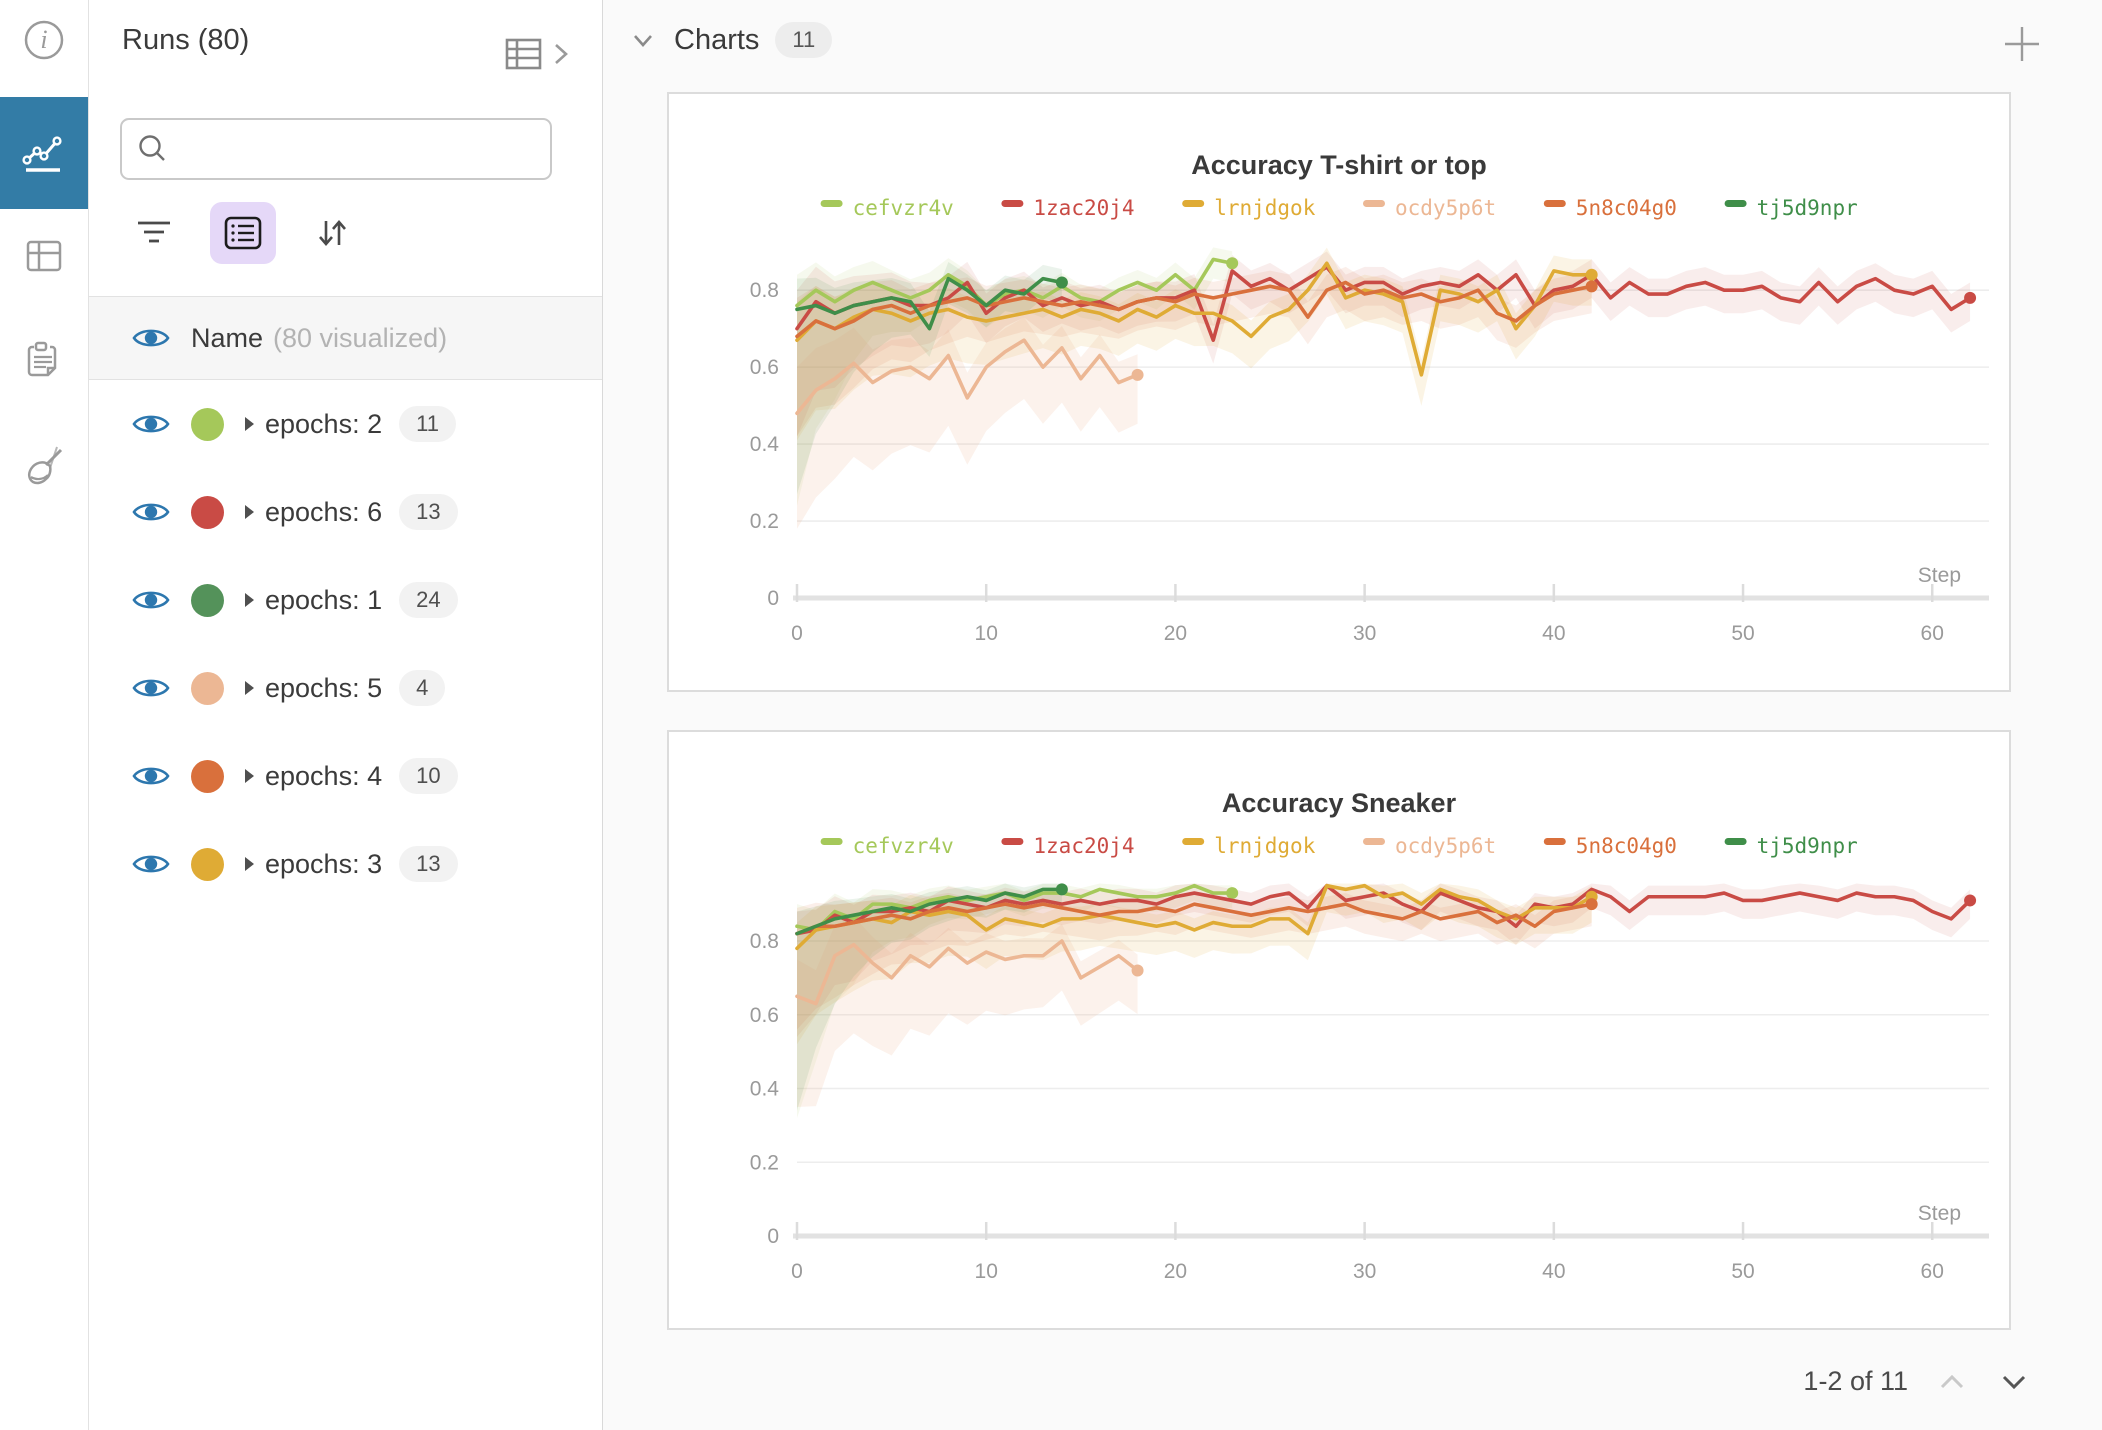 Image resolution: width=2102 pixels, height=1430 pixels. I want to click on list-view-button, so click(243, 233).